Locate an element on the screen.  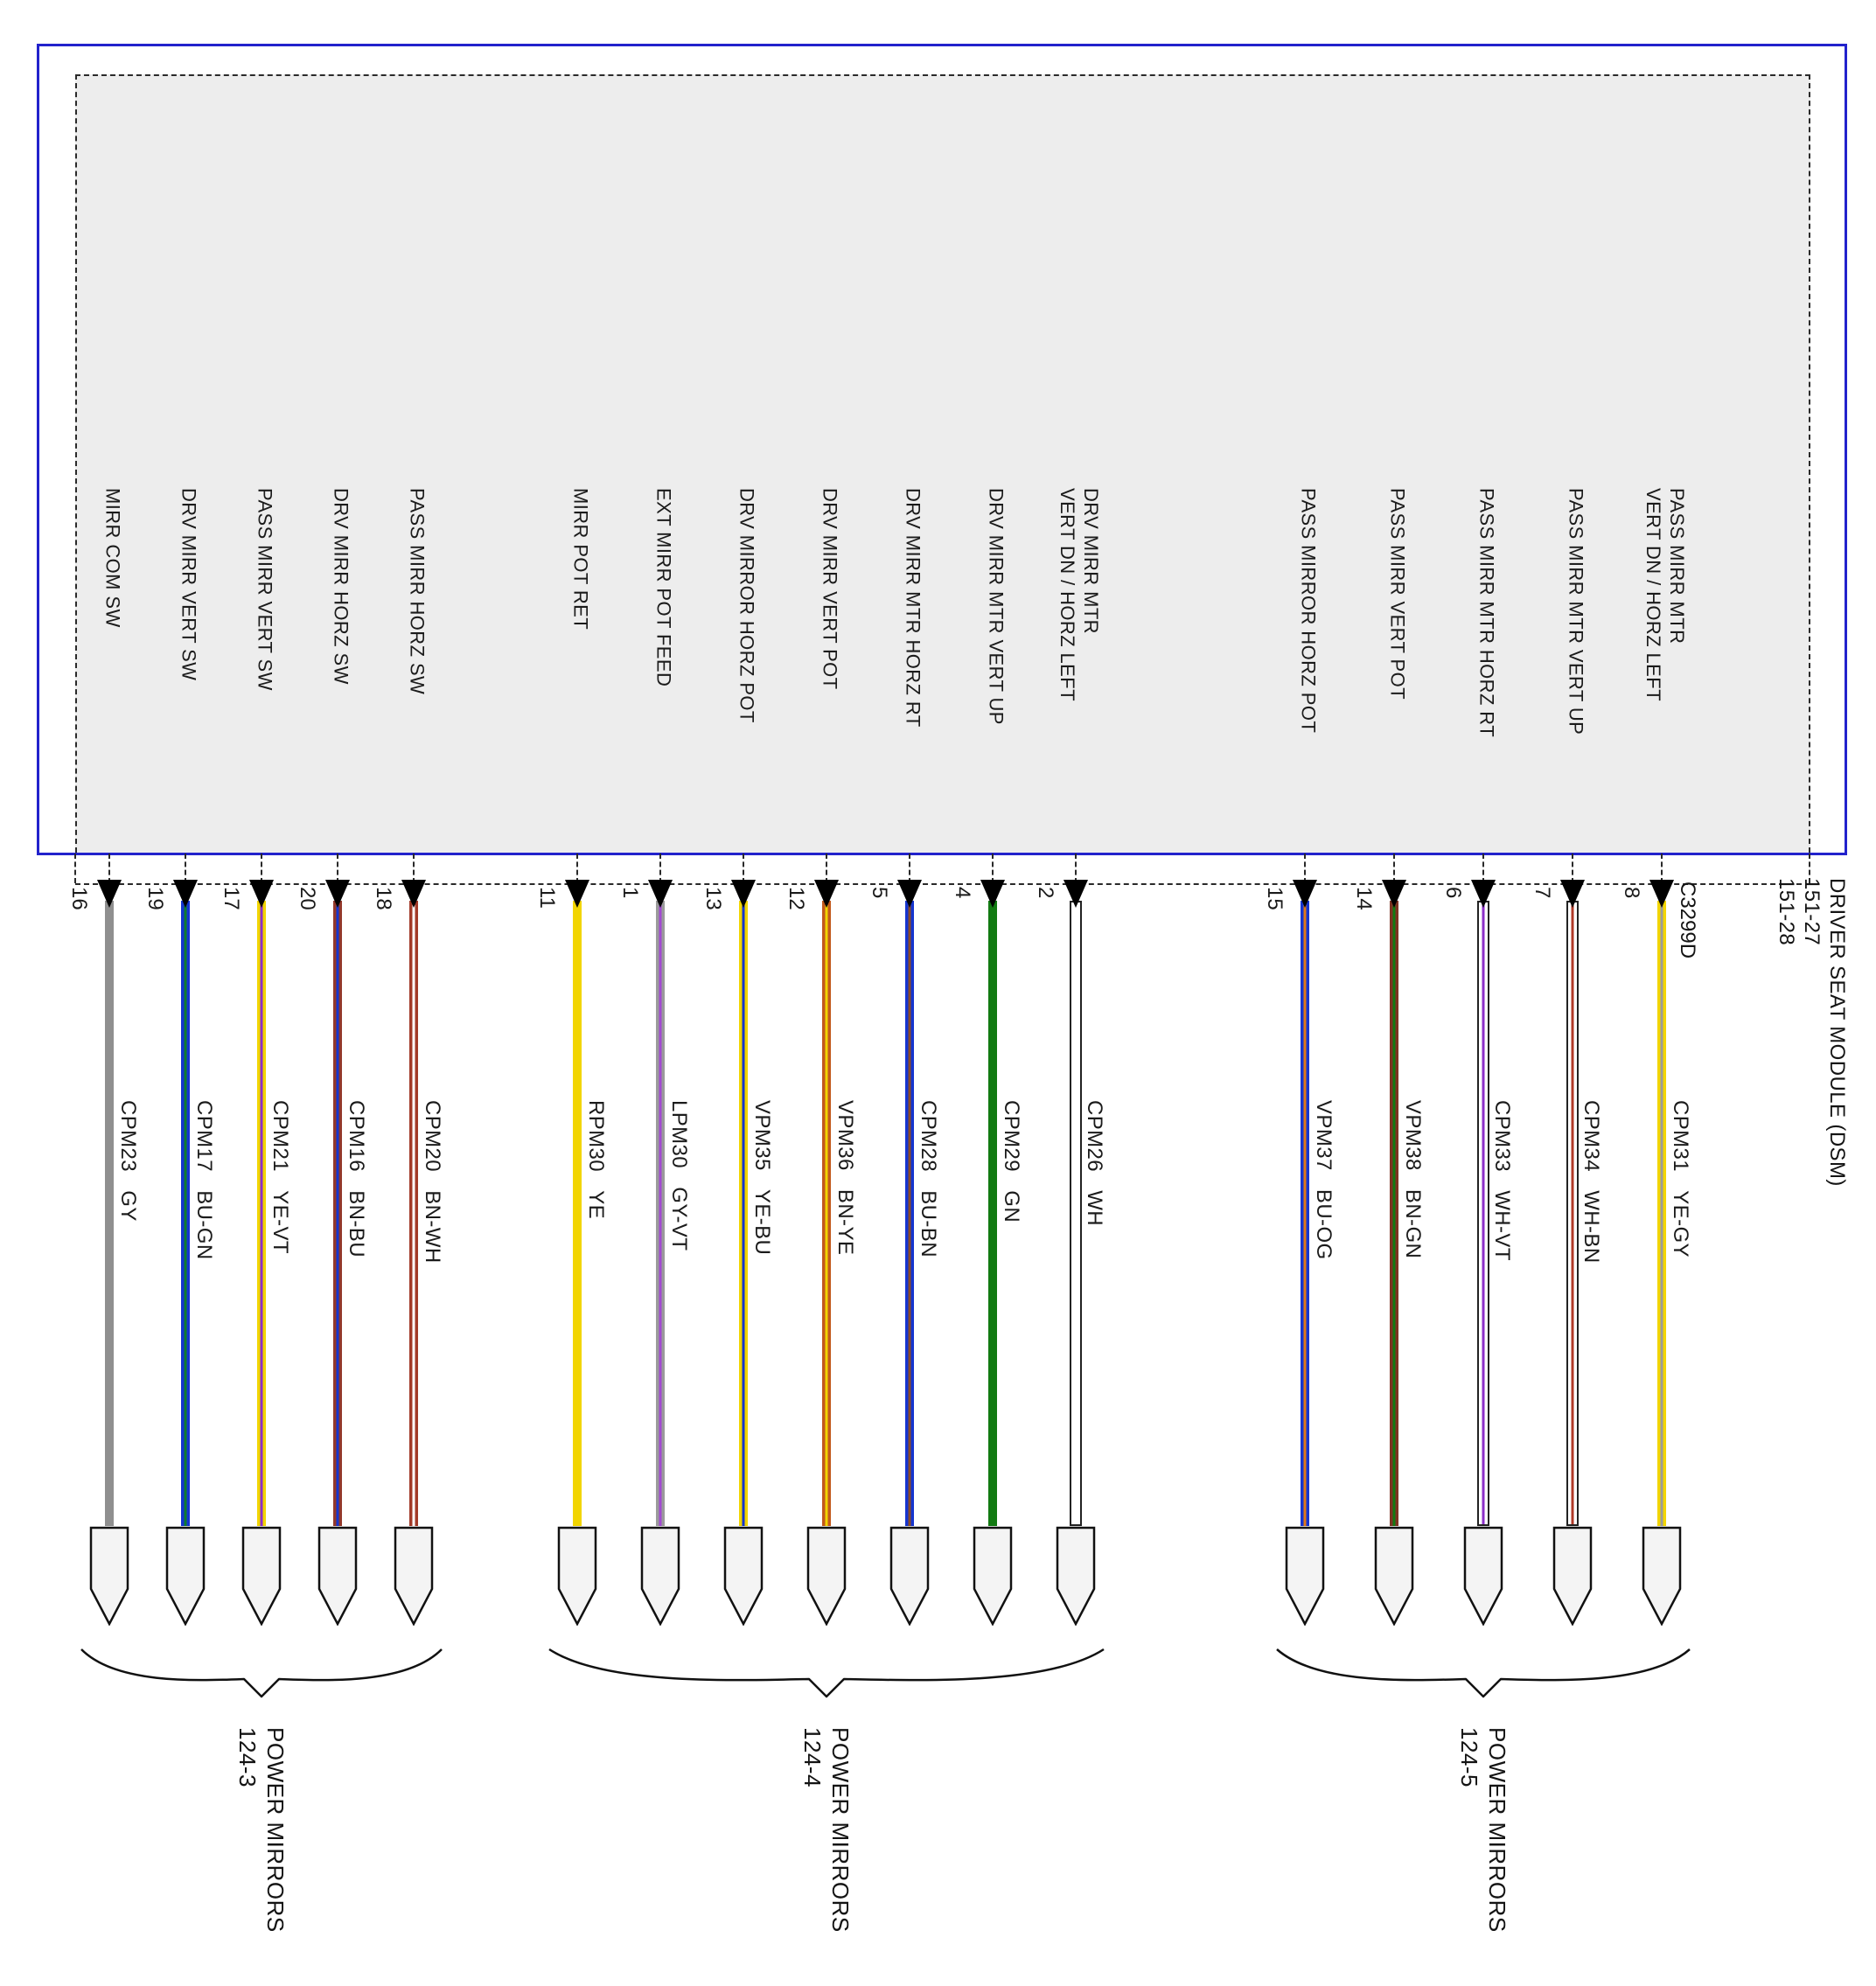
circuit-label: CPM17 BU-GN is located at coordinates (204, 1180).